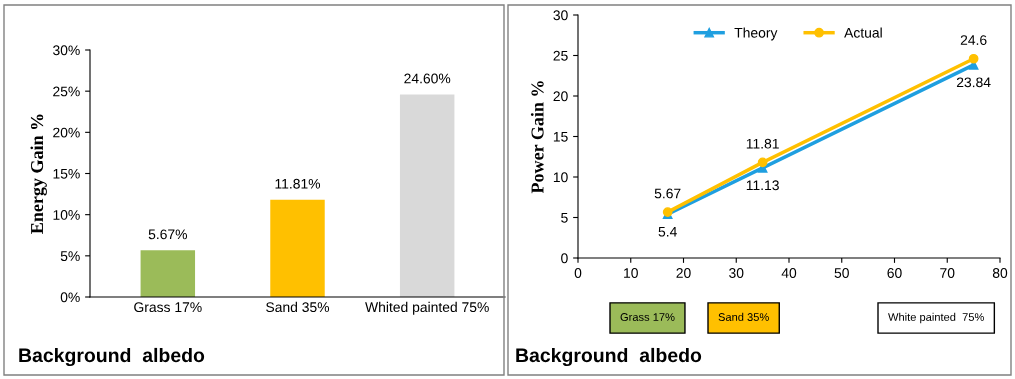  What do you see at coordinates (631, 273) in the screenshot?
I see `x-tick-label: 10` at bounding box center [631, 273].